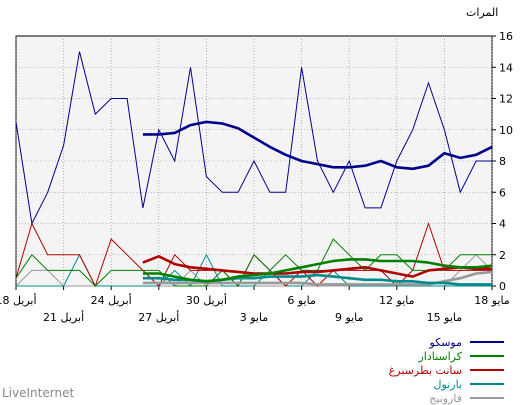 Image resolution: width=520 pixels, height=405 pixels. What do you see at coordinates (447, 384) in the screenshot?
I see `legend-label: بارنول` at bounding box center [447, 384].